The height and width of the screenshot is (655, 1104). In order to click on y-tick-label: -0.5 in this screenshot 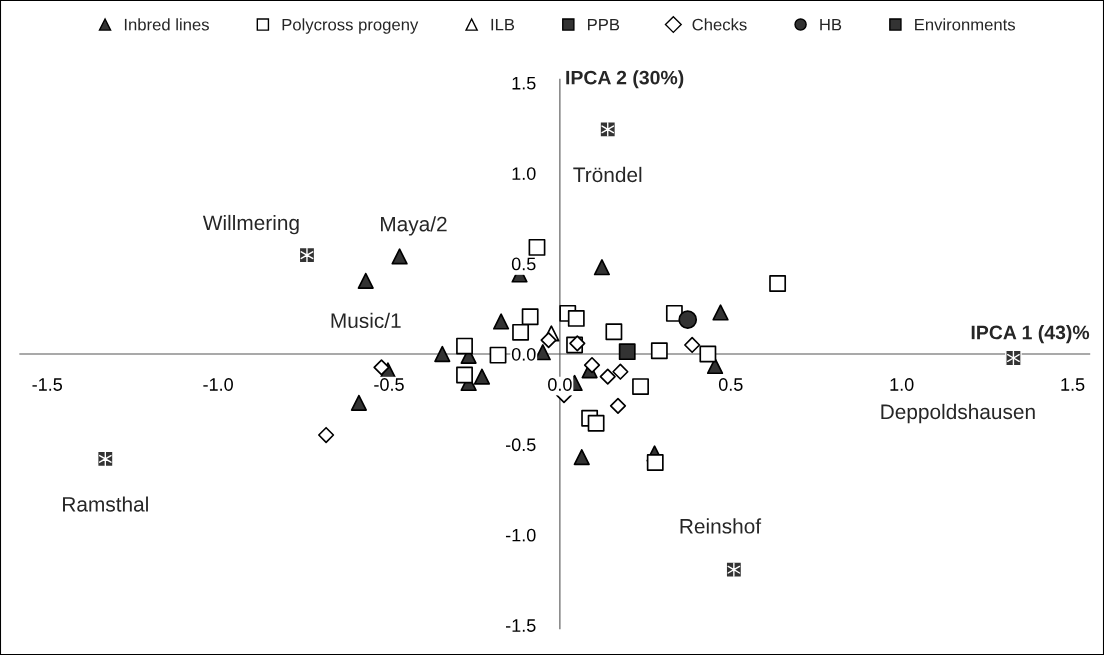, I will do `click(520, 445)`.